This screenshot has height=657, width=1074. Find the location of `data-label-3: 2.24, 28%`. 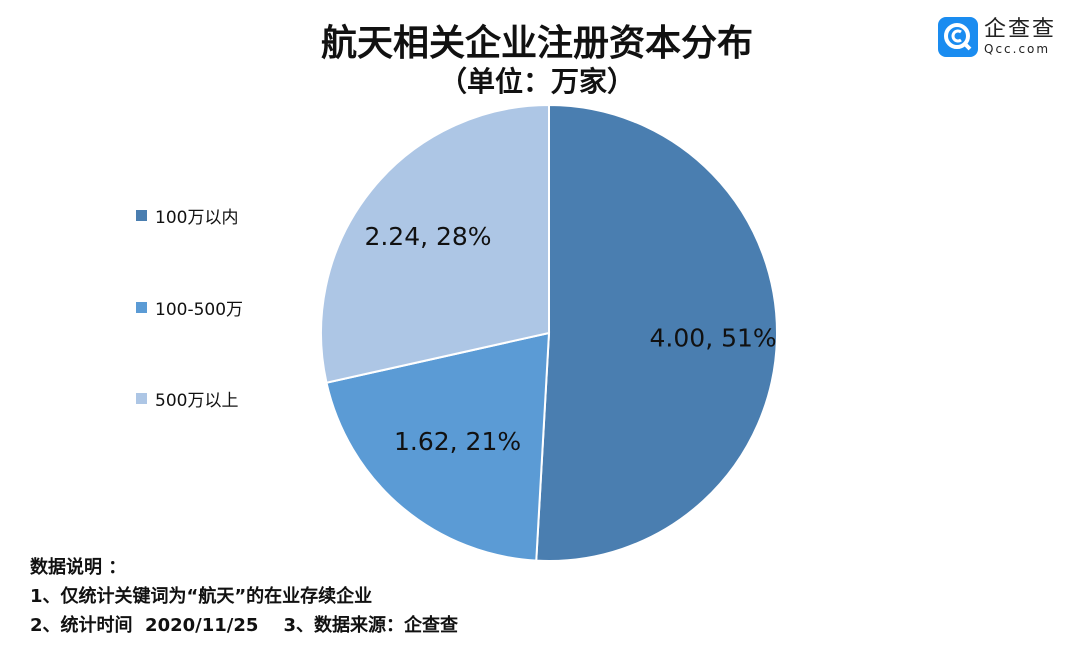

data-label-3: 2.24, 28% is located at coordinates (427, 236).